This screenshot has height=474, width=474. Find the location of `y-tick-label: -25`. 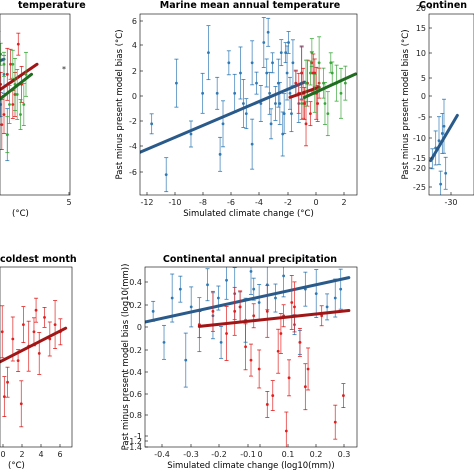

y-tick-label: -25 is located at coordinates (419, 187).